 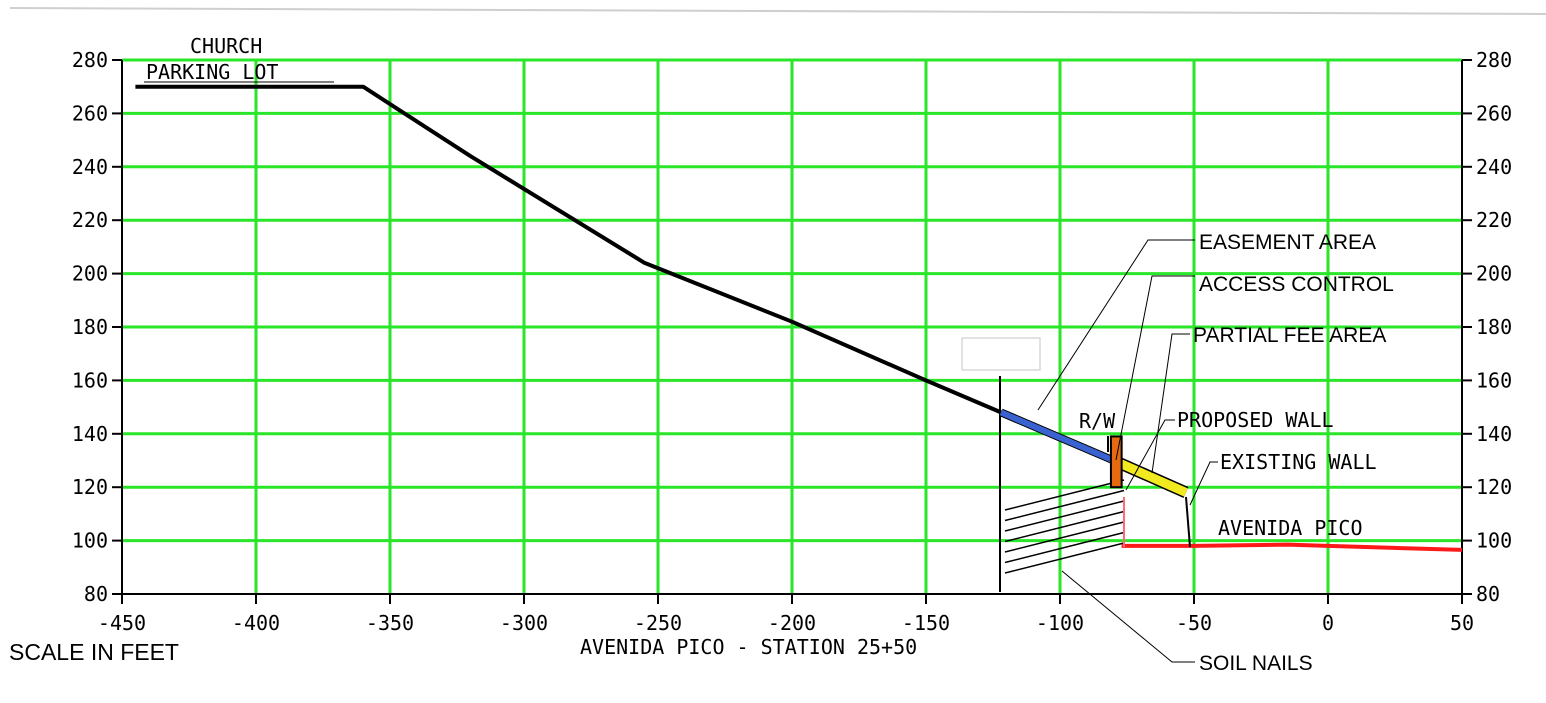 What do you see at coordinates (1494, 274) in the screenshot?
I see `y-tick-label-right: 200` at bounding box center [1494, 274].